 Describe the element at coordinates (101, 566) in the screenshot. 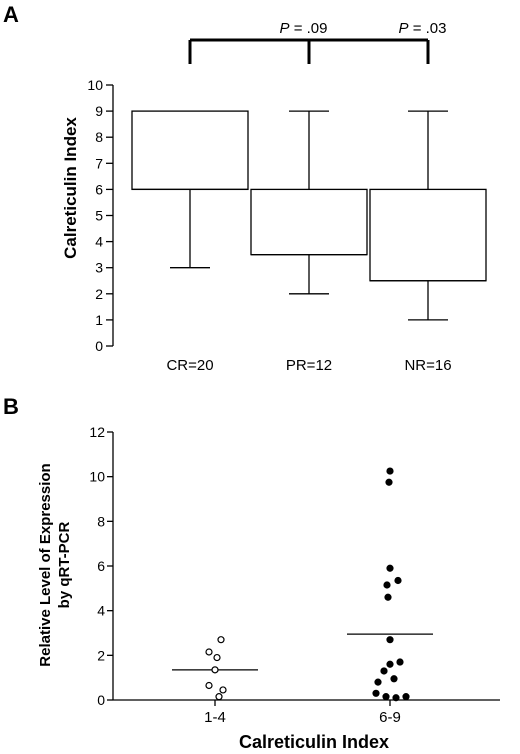

I see `b-y-tick-label: 6` at that location.